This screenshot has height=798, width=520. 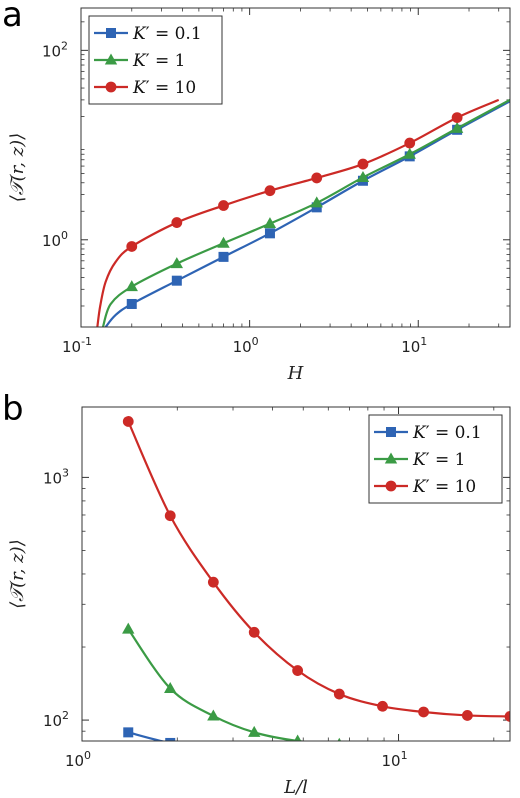 What do you see at coordinates (55, 49) in the screenshot?
I see `y-tick-label-1: 10²` at bounding box center [55, 49].